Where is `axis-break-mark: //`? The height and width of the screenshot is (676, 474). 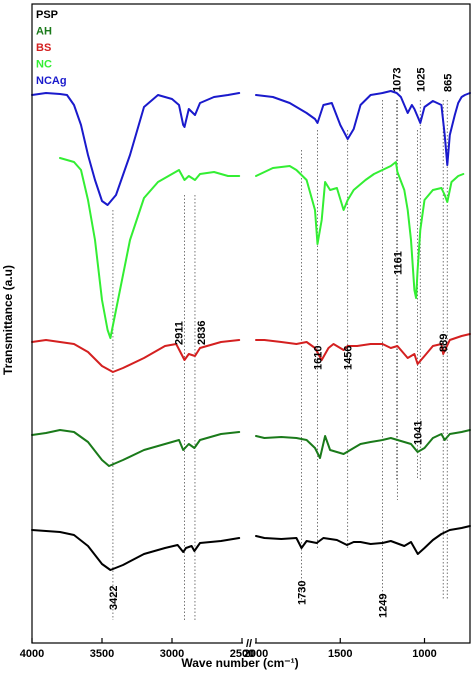 axis-break-mark: // is located at coordinates (249, 644).